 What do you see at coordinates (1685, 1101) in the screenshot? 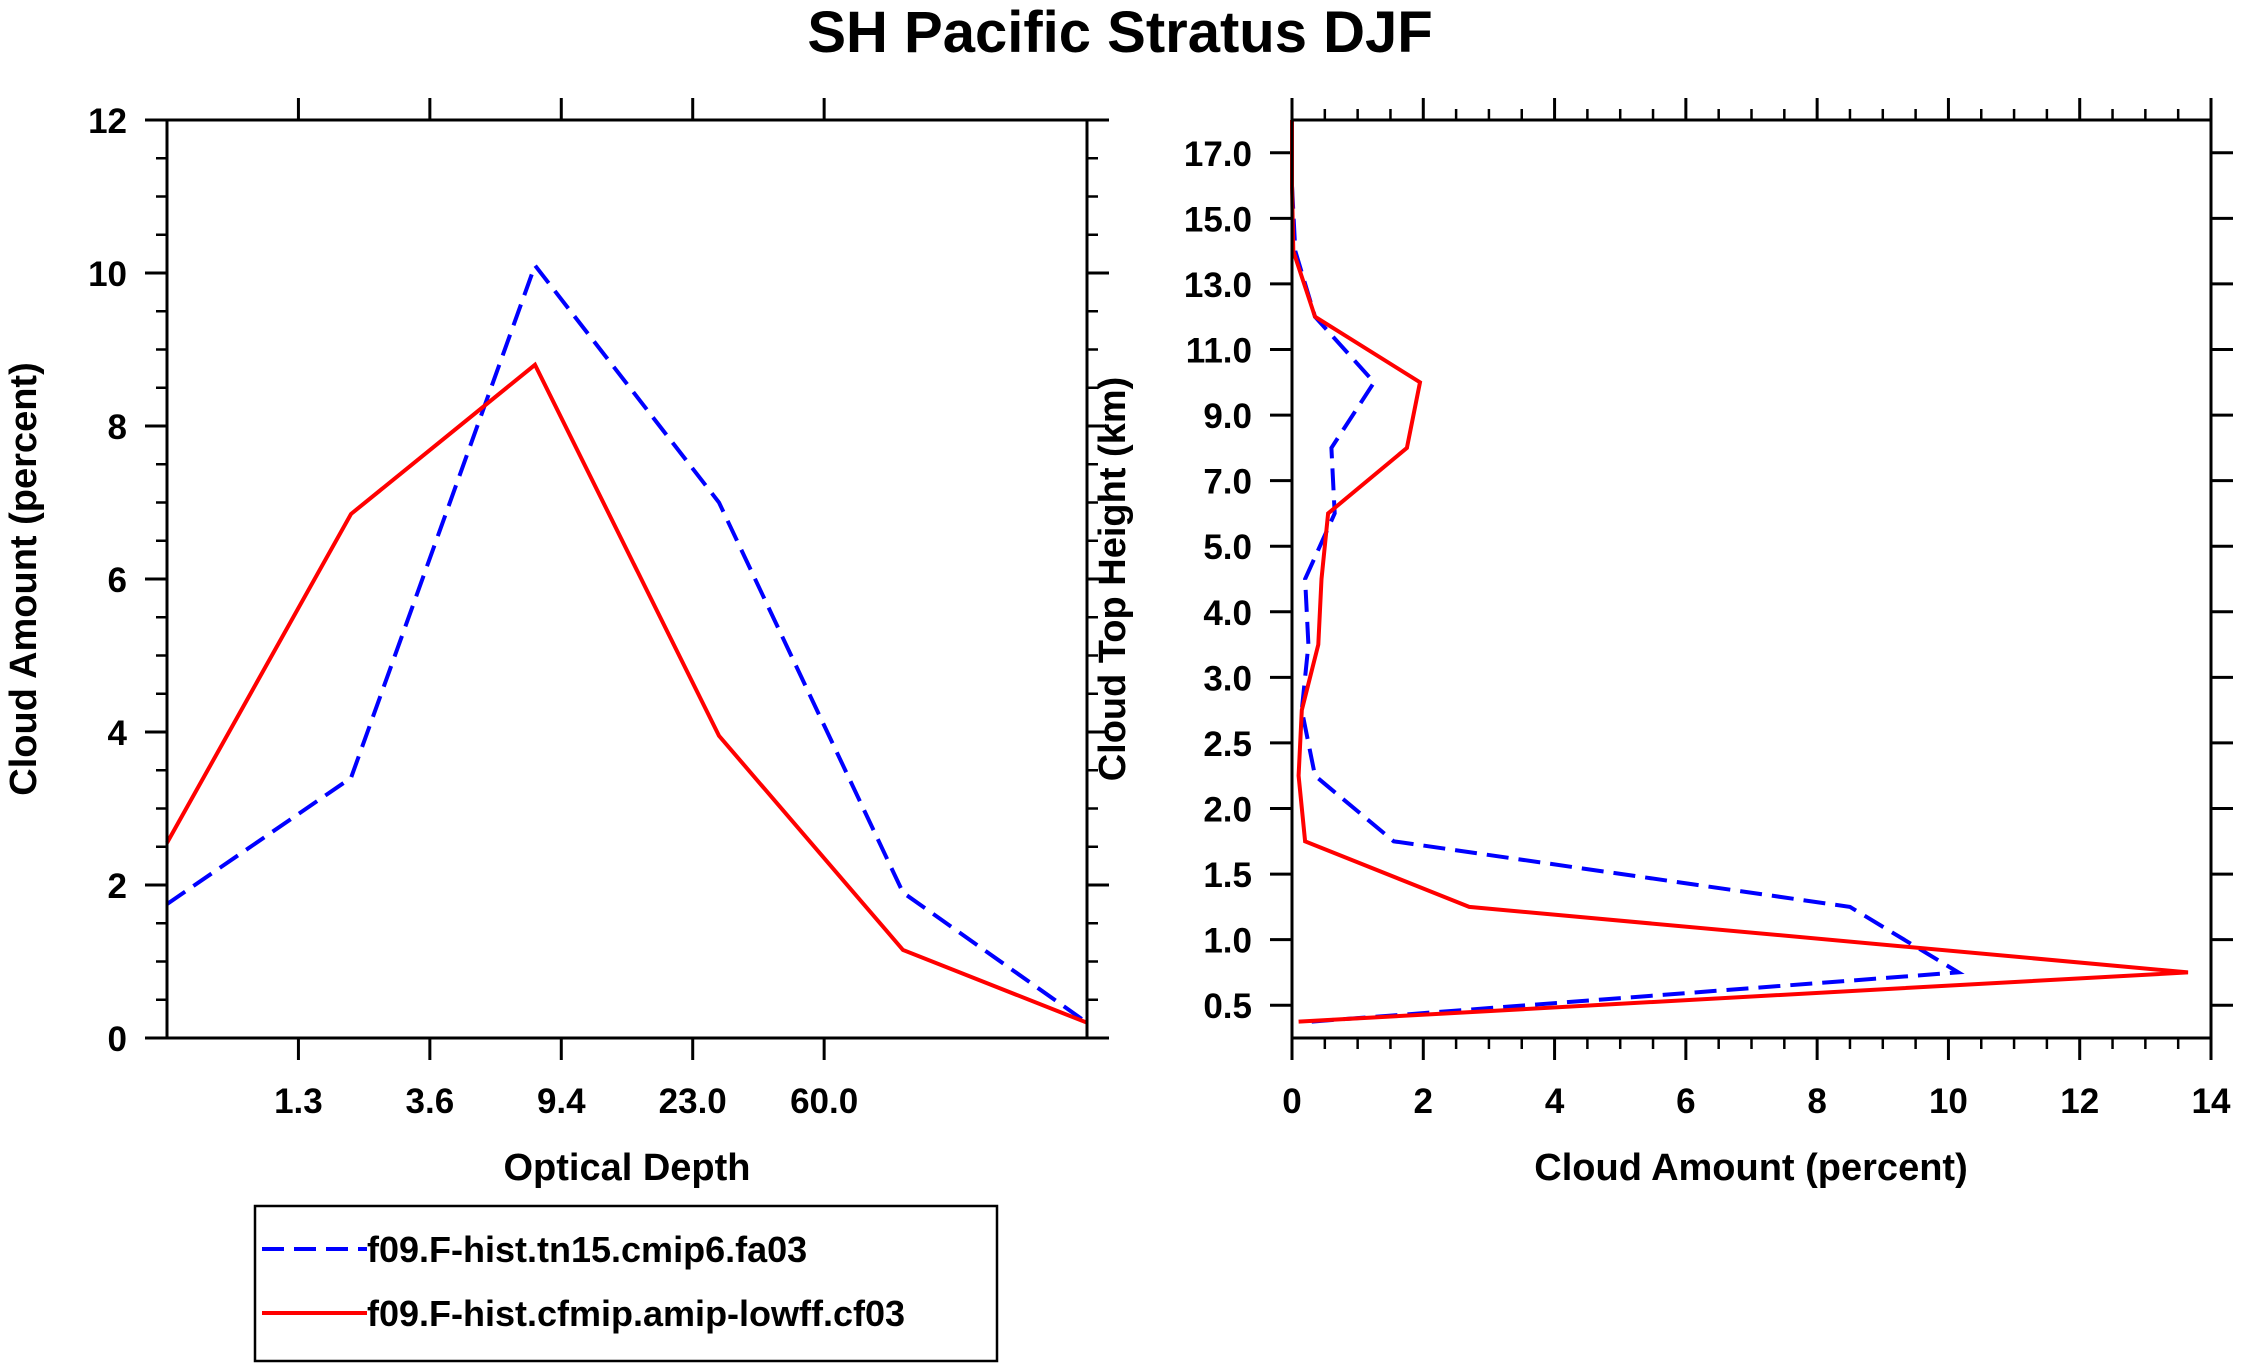
I see `right-x-tick-label: 6` at bounding box center [1685, 1101].